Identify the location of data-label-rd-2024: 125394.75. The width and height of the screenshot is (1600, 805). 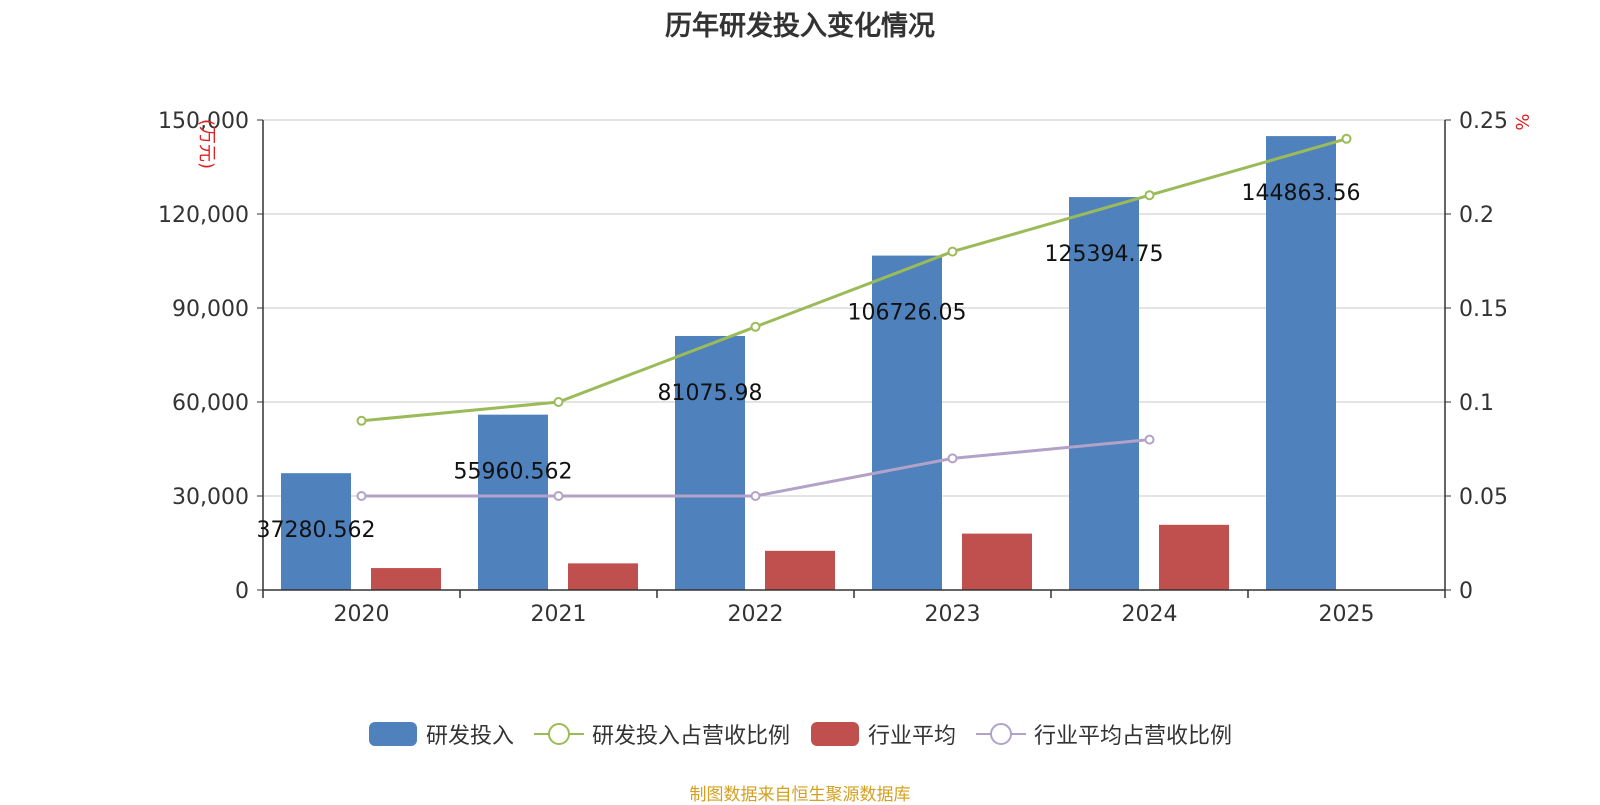
(1104, 254).